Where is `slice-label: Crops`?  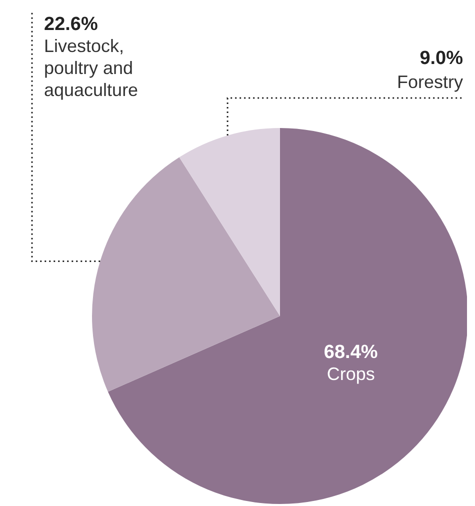
slice-label: Crops is located at coordinates (350, 374).